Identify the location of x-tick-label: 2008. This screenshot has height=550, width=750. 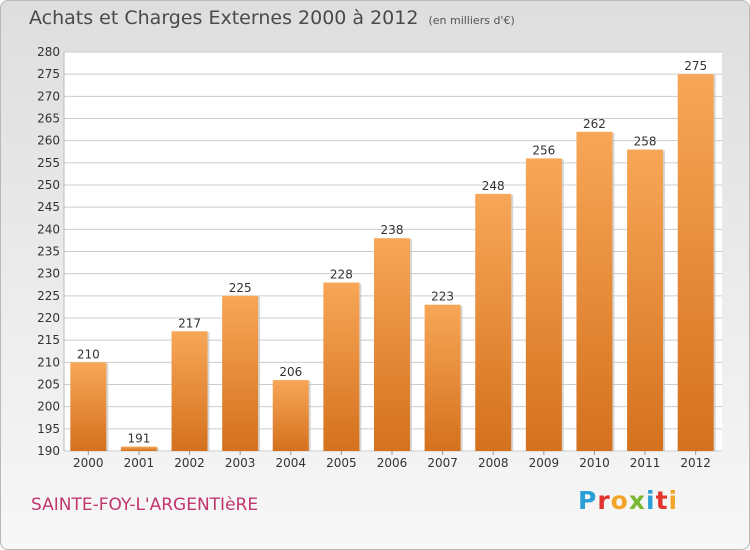
(493, 463).